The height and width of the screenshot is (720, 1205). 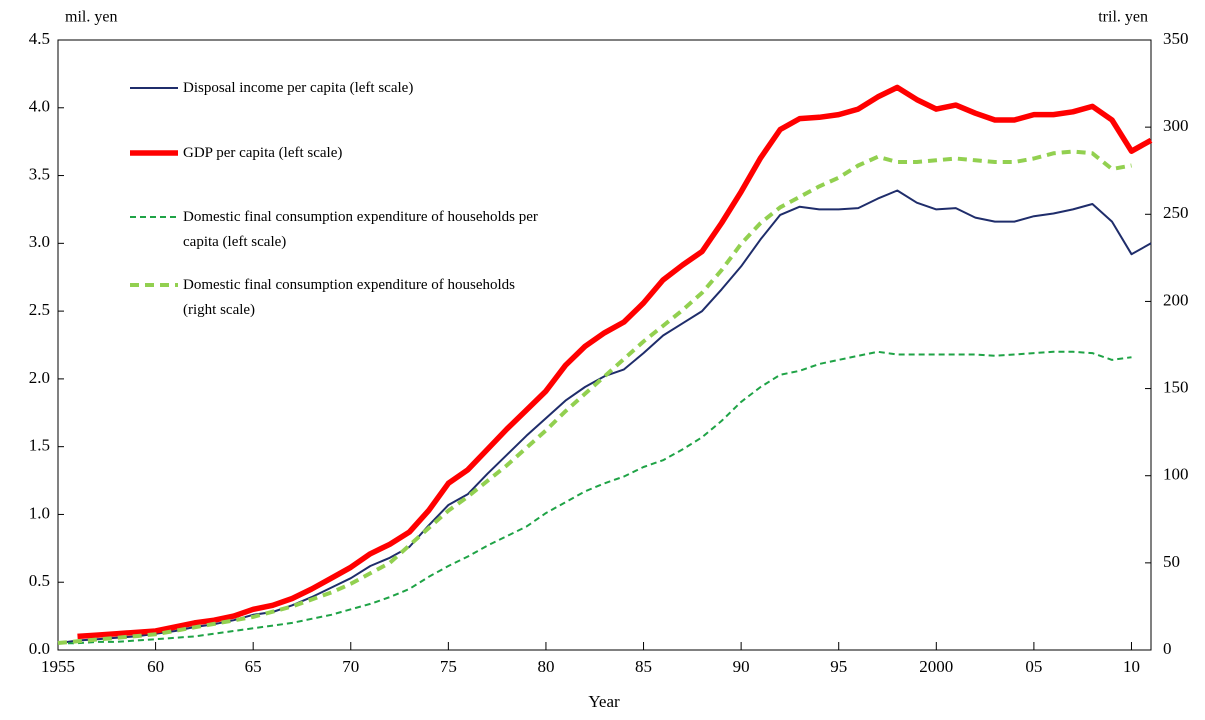 I want to click on y2-tick-label: 250, so click(x=1176, y=212).